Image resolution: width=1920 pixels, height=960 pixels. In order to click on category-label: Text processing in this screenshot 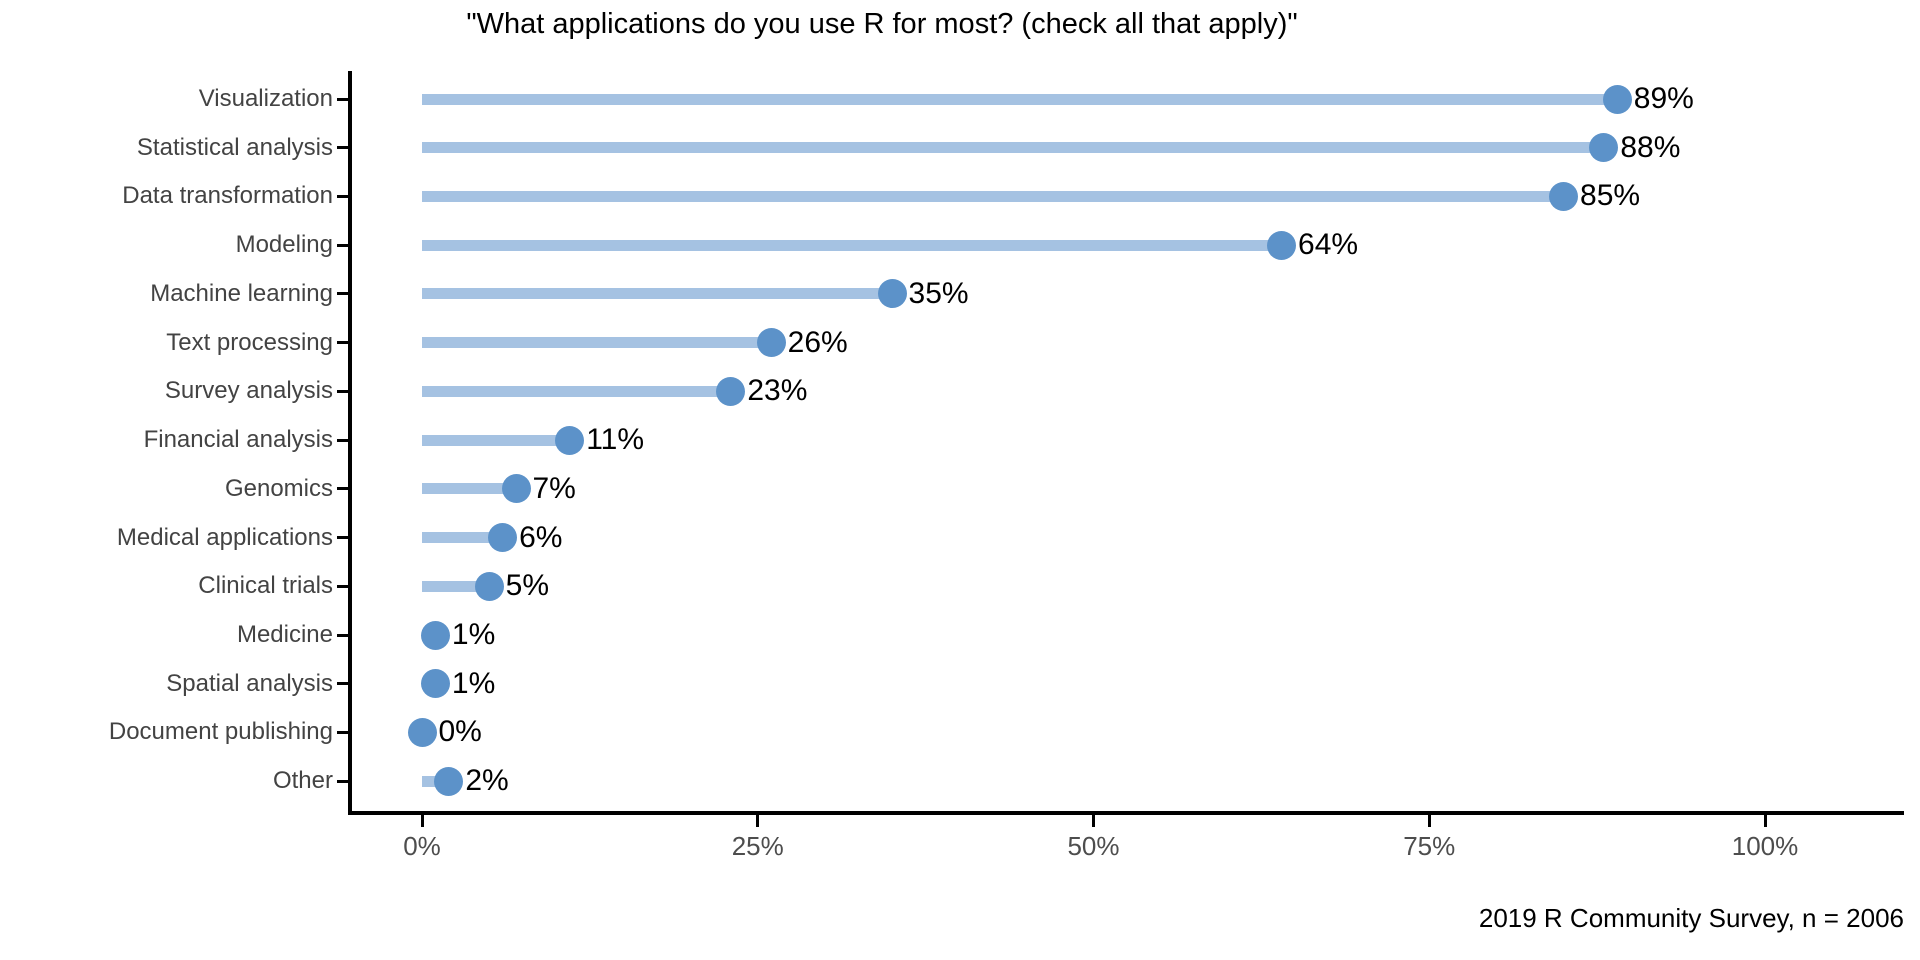, I will do `click(249, 342)`.